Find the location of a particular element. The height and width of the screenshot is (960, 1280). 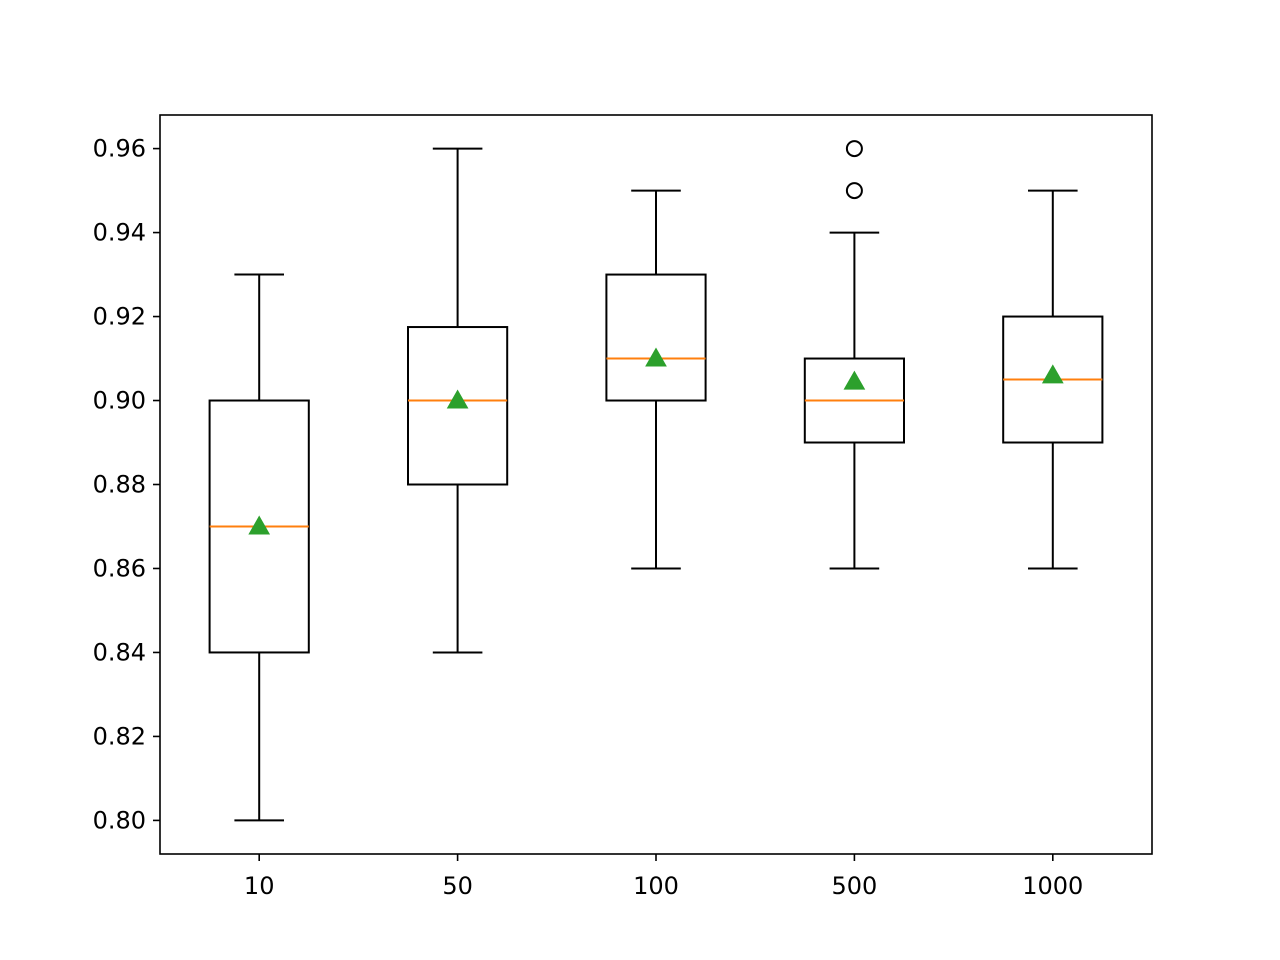

y-tick-label: 0.94 is located at coordinates (119, 233).